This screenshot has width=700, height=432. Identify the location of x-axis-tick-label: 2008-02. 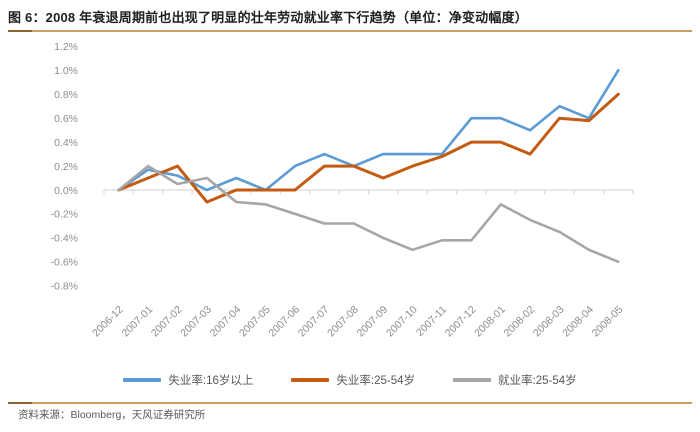
(520, 322).